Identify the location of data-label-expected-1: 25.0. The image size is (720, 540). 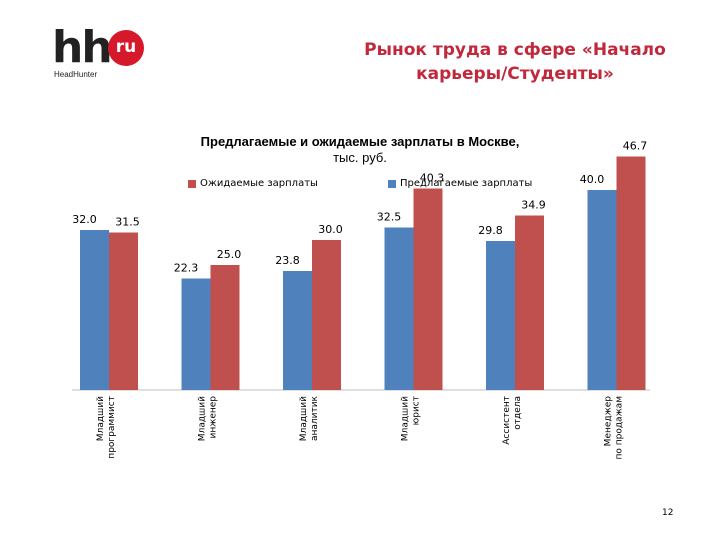
(229, 254).